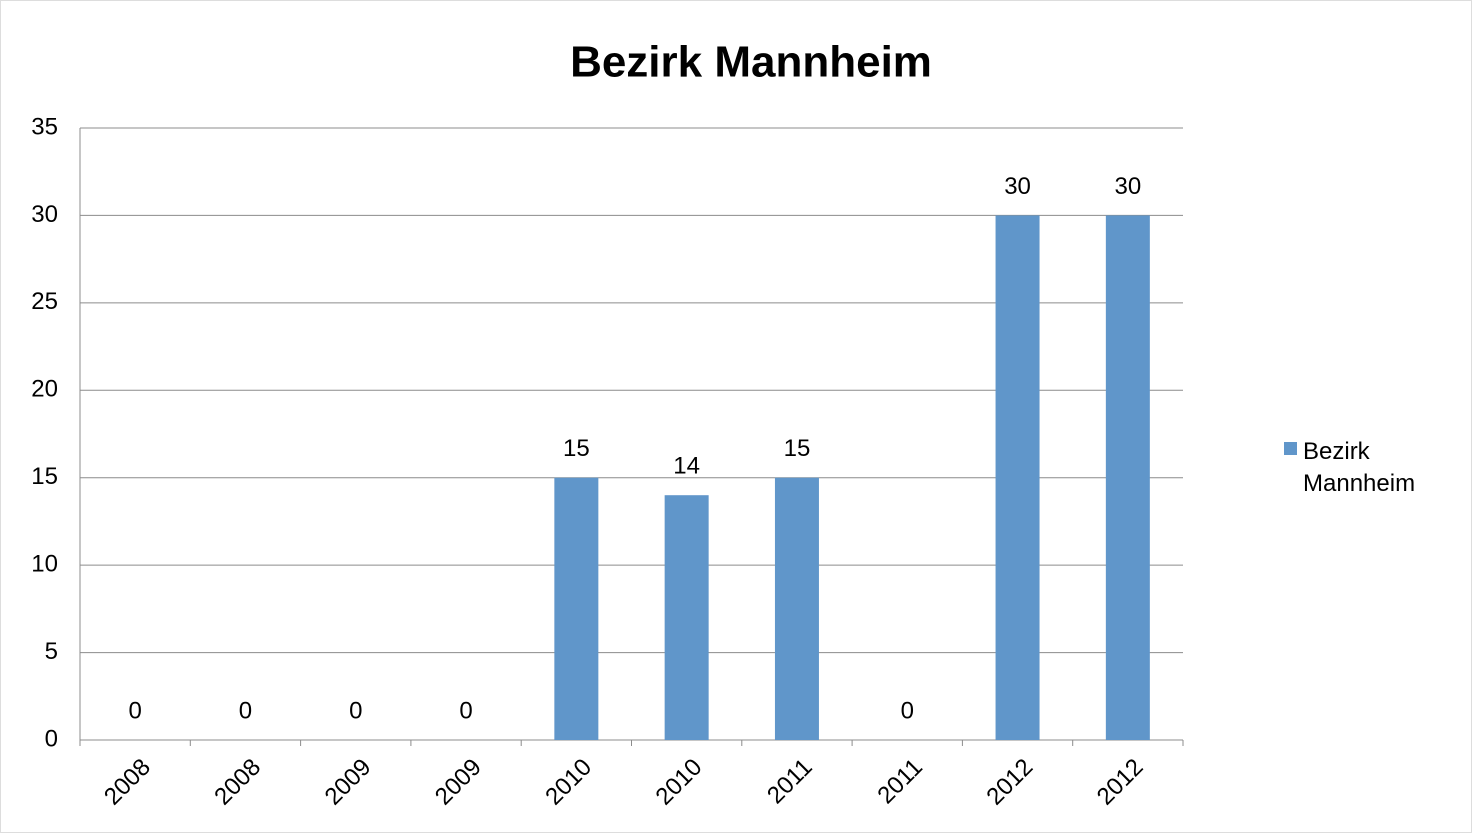 The image size is (1472, 838). I want to click on chart-title: Bezirk Mannheim, so click(751, 62).